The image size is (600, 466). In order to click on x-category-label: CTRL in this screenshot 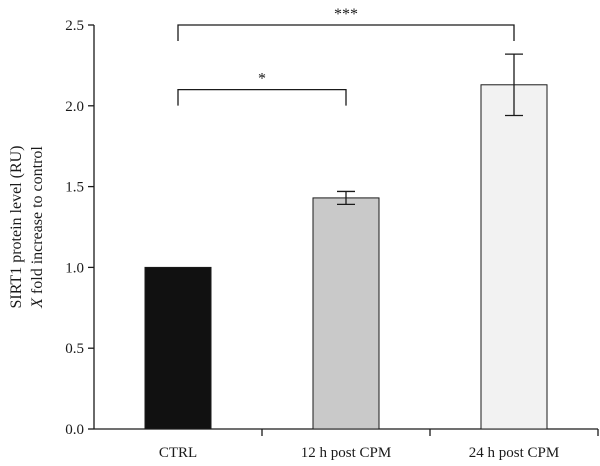, I will do `click(178, 453)`.